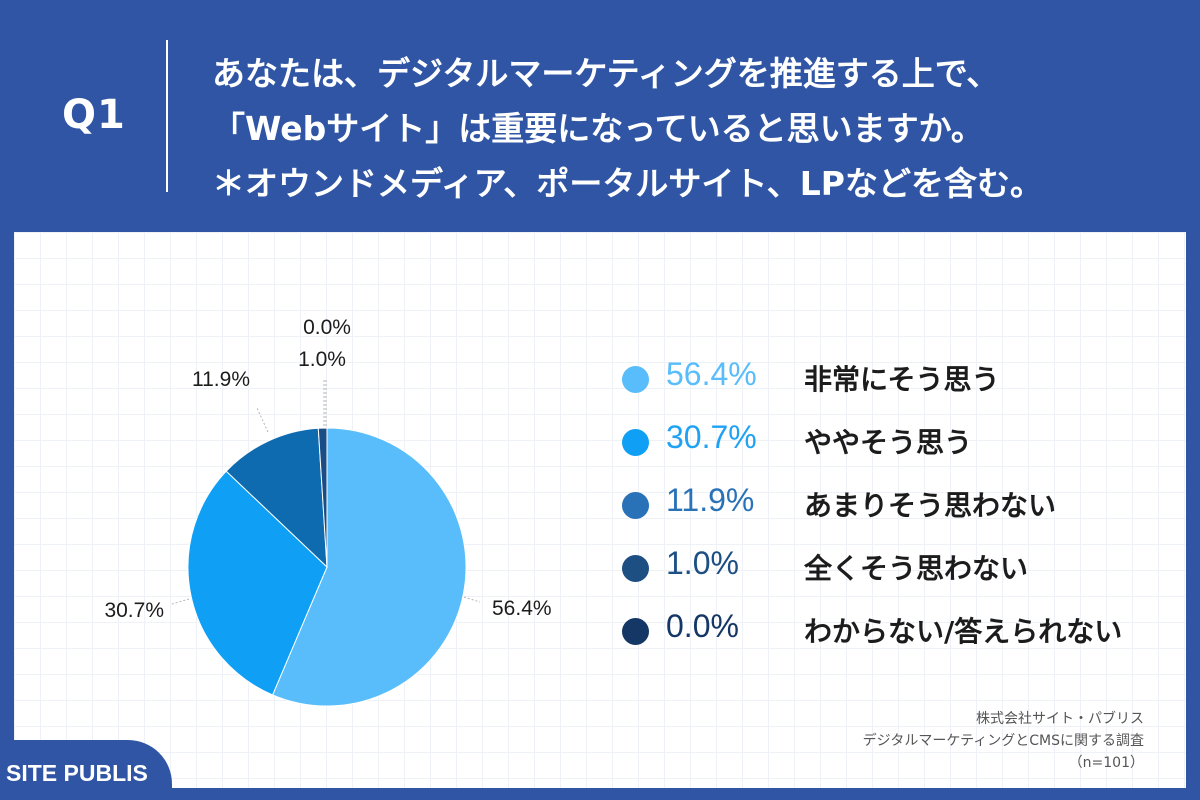  I want to click on header-divider, so click(167, 116).